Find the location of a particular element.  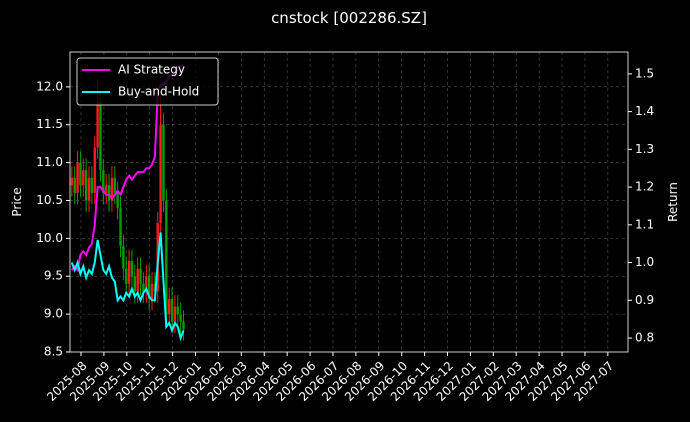

y2-tick-label: 1.2 is located at coordinates (644, 187).